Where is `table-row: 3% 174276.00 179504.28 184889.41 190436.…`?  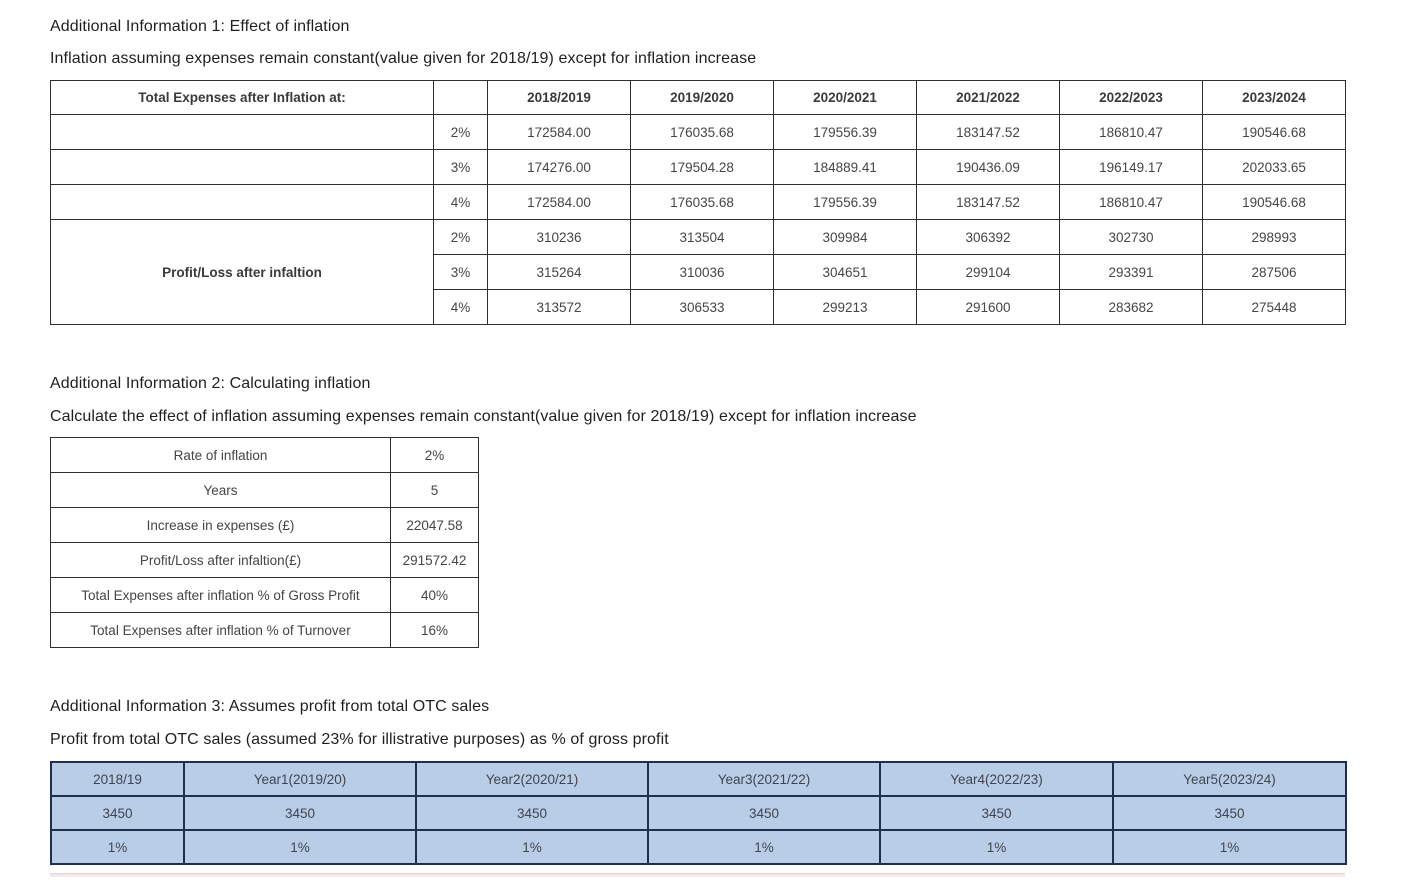
table-row: 3% 174276.00 179504.28 184889.41 190436.… is located at coordinates (698, 167).